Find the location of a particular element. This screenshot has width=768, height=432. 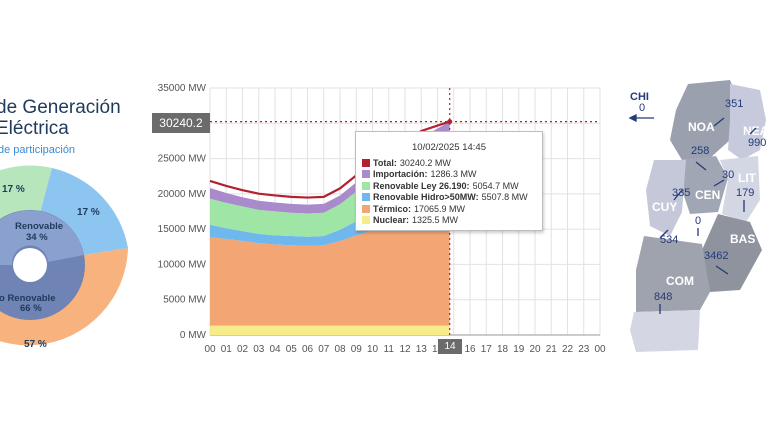

area-series-importaci-n is located at coordinates (330, 167).